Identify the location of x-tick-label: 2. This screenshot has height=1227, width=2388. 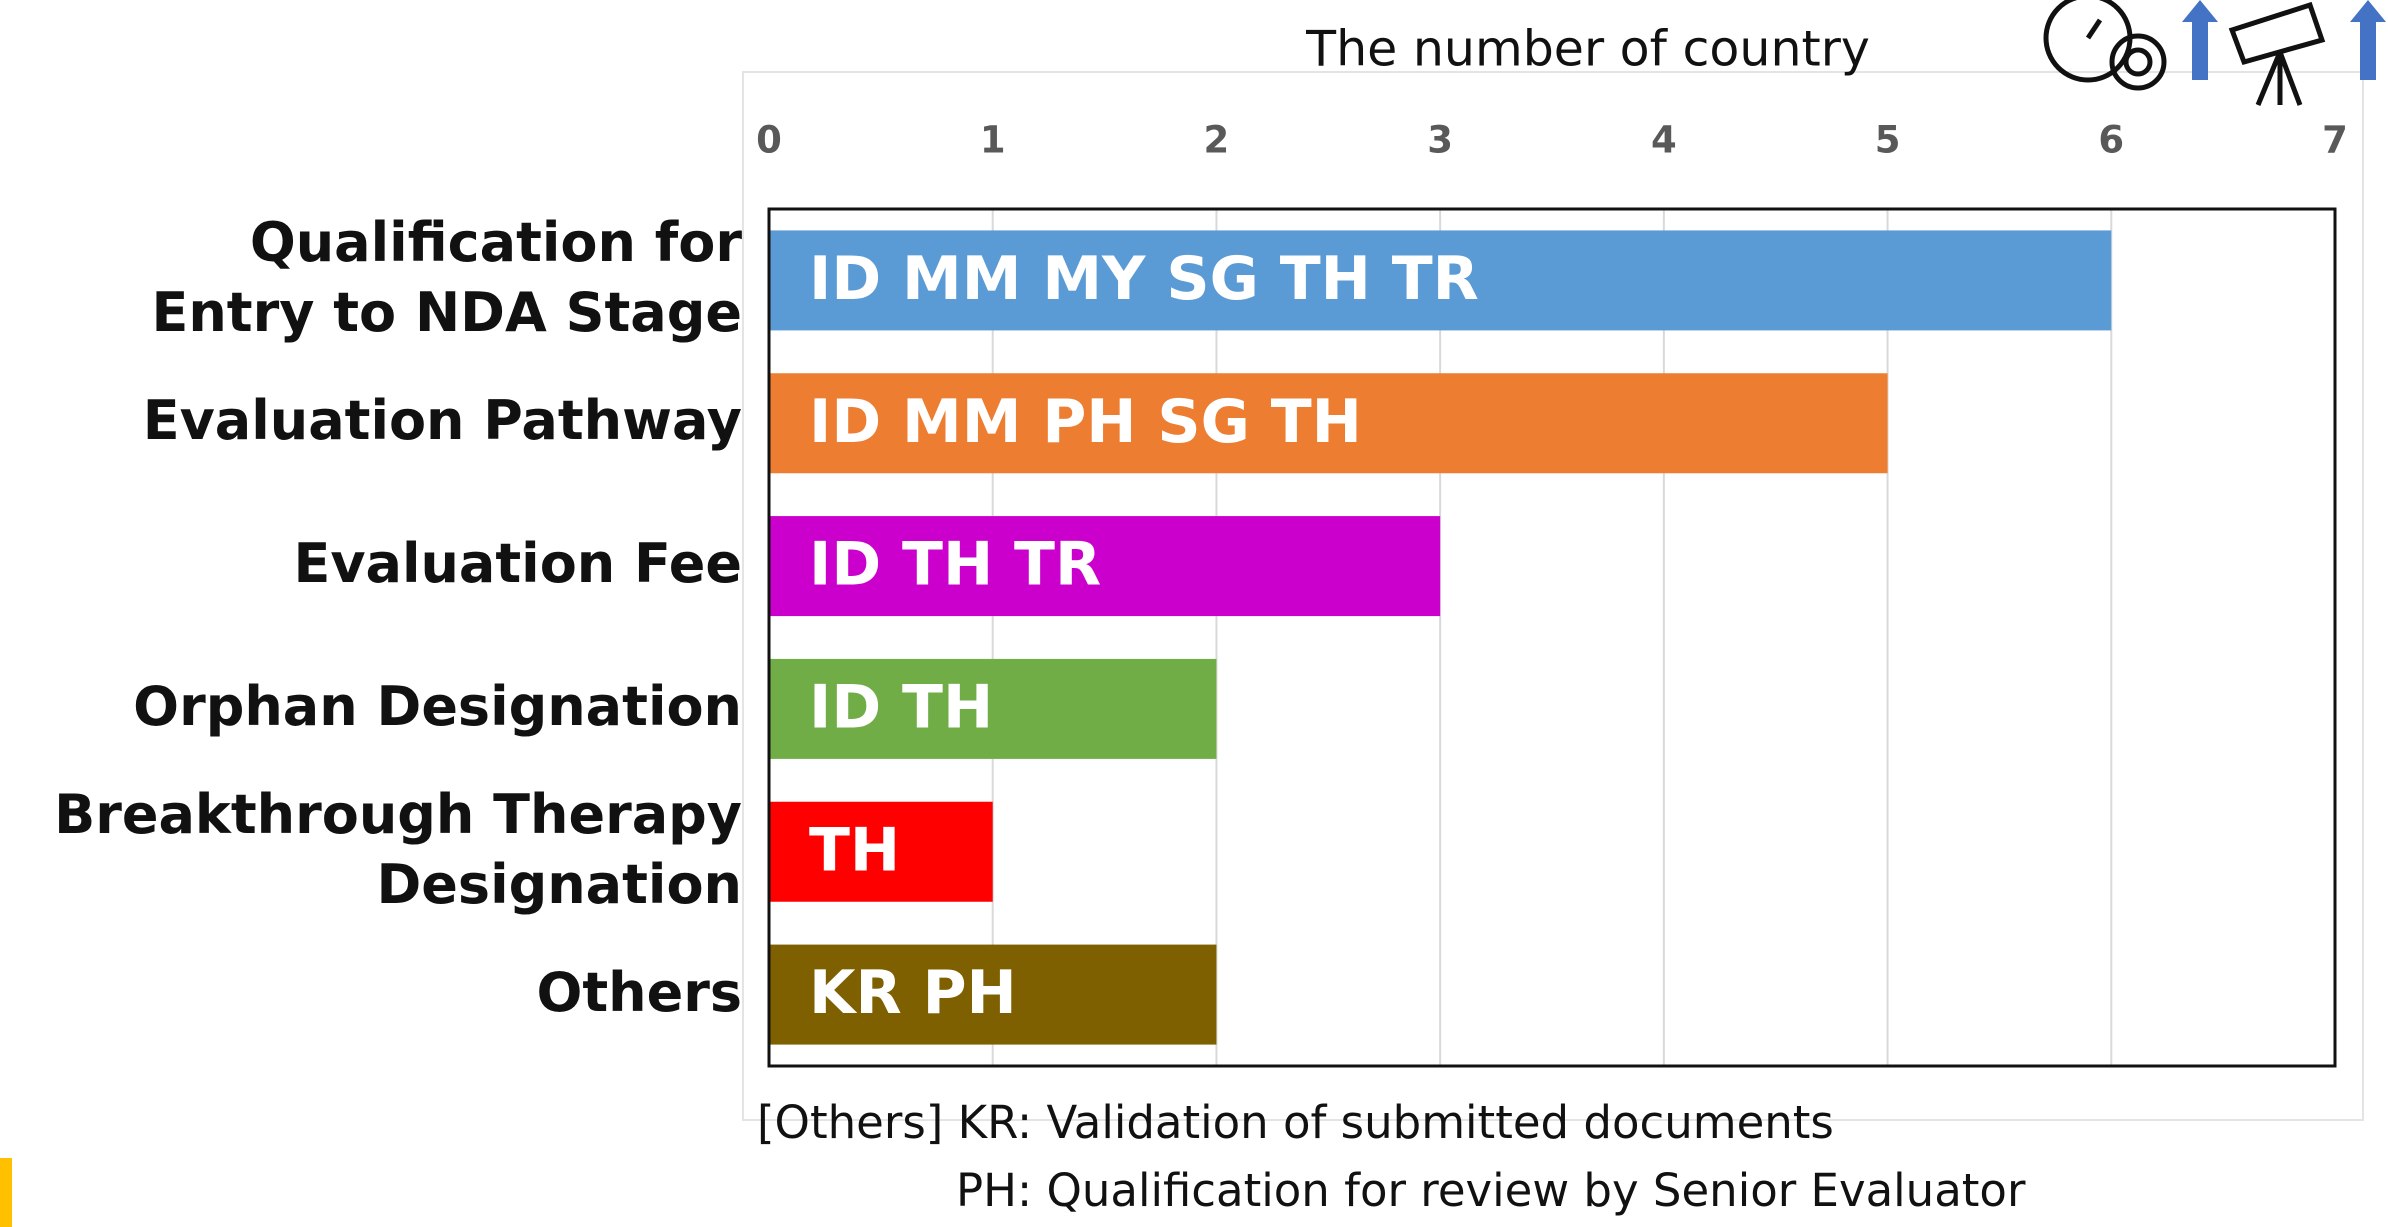
(1217, 140).